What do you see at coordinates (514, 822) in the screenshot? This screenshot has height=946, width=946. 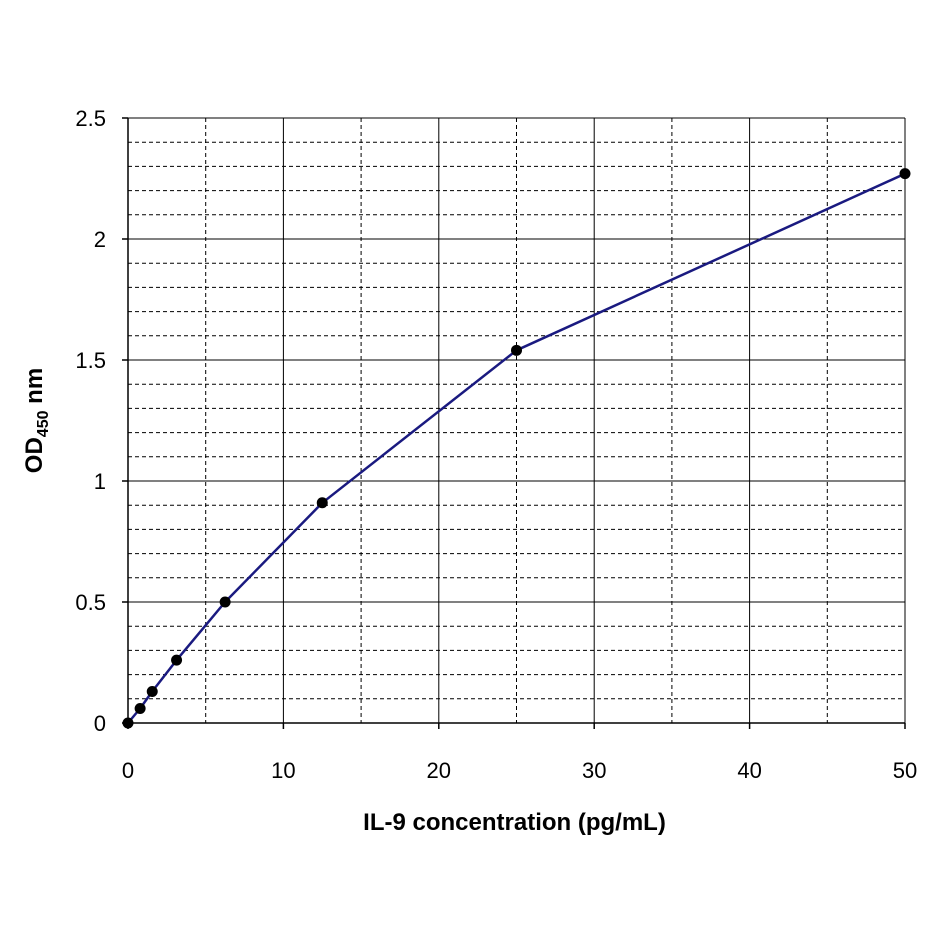 I see `x-axis-title: IL-9 concentration (pg/mL)` at bounding box center [514, 822].